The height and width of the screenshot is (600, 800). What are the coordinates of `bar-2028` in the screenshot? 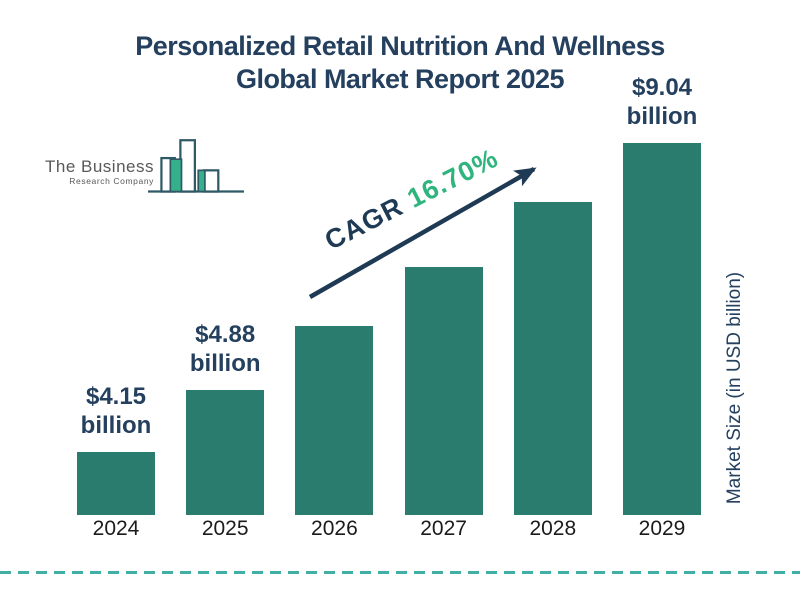 It's located at (552, 358).